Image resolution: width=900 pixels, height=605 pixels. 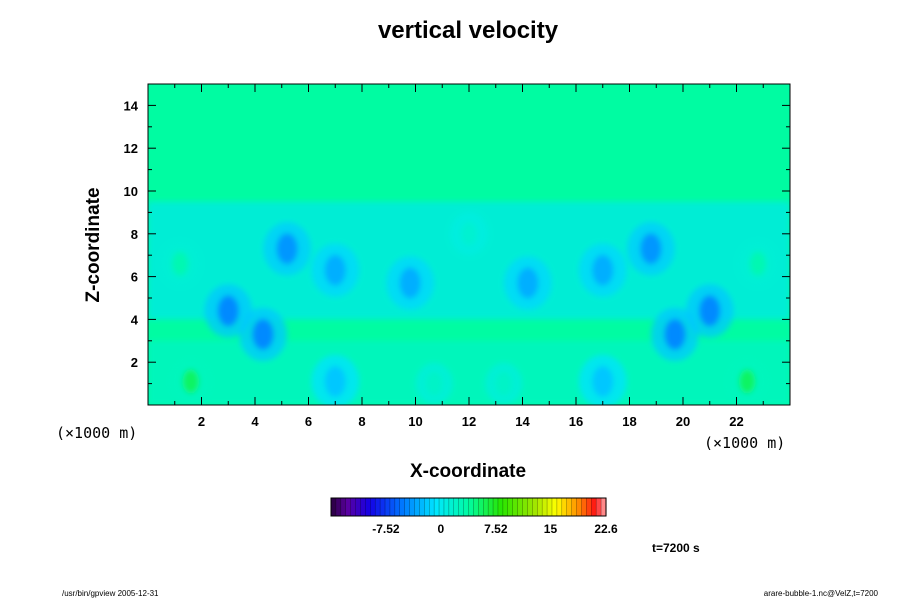 I want to click on colorbar-tick-label: 7.52, so click(x=496, y=529).